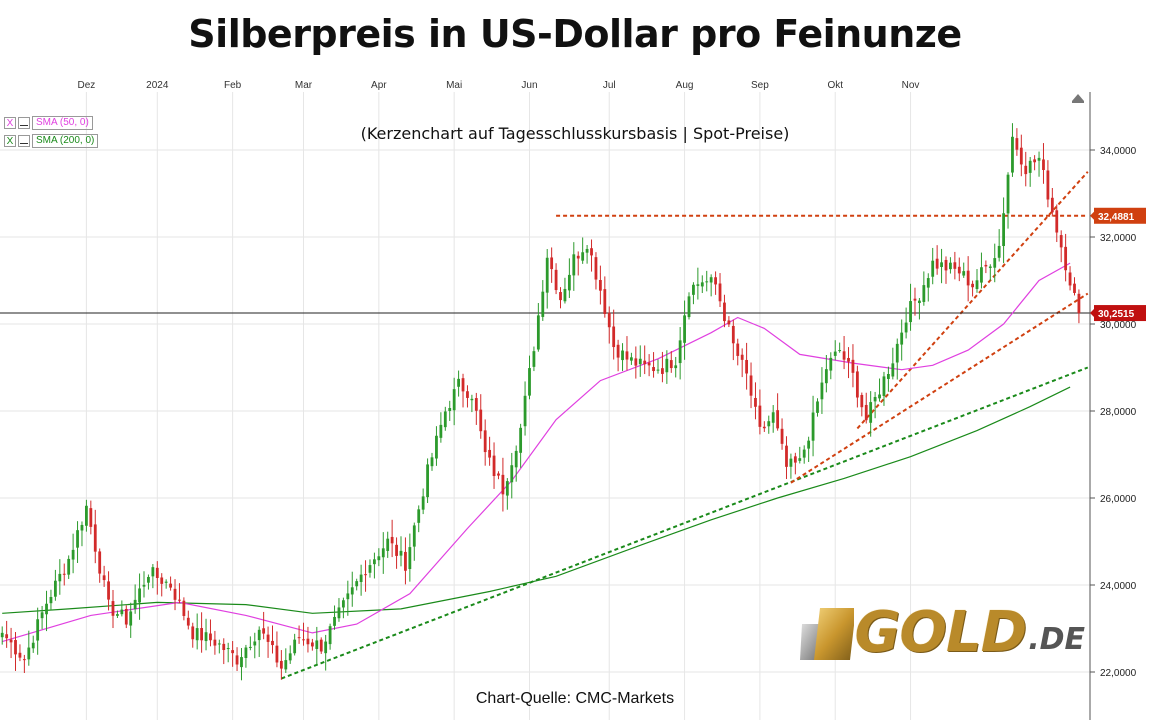 This screenshot has height=720, width=1150. What do you see at coordinates (1078, 97) in the screenshot?
I see `scroll-up-icon` at bounding box center [1078, 97].